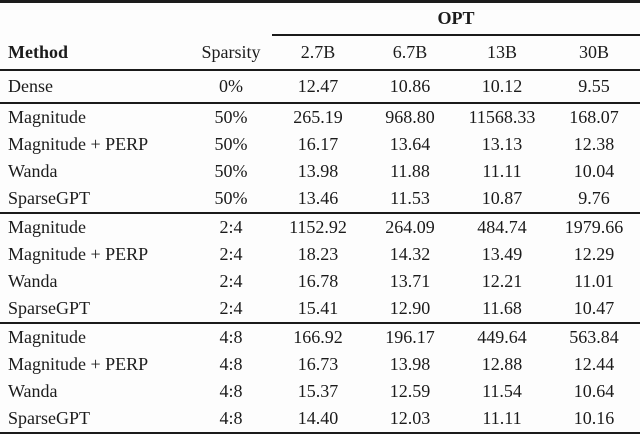 Image resolution: width=640 pixels, height=434 pixels. Describe the element at coordinates (502, 254) in the screenshot. I see `value-cell: 13.49` at that location.